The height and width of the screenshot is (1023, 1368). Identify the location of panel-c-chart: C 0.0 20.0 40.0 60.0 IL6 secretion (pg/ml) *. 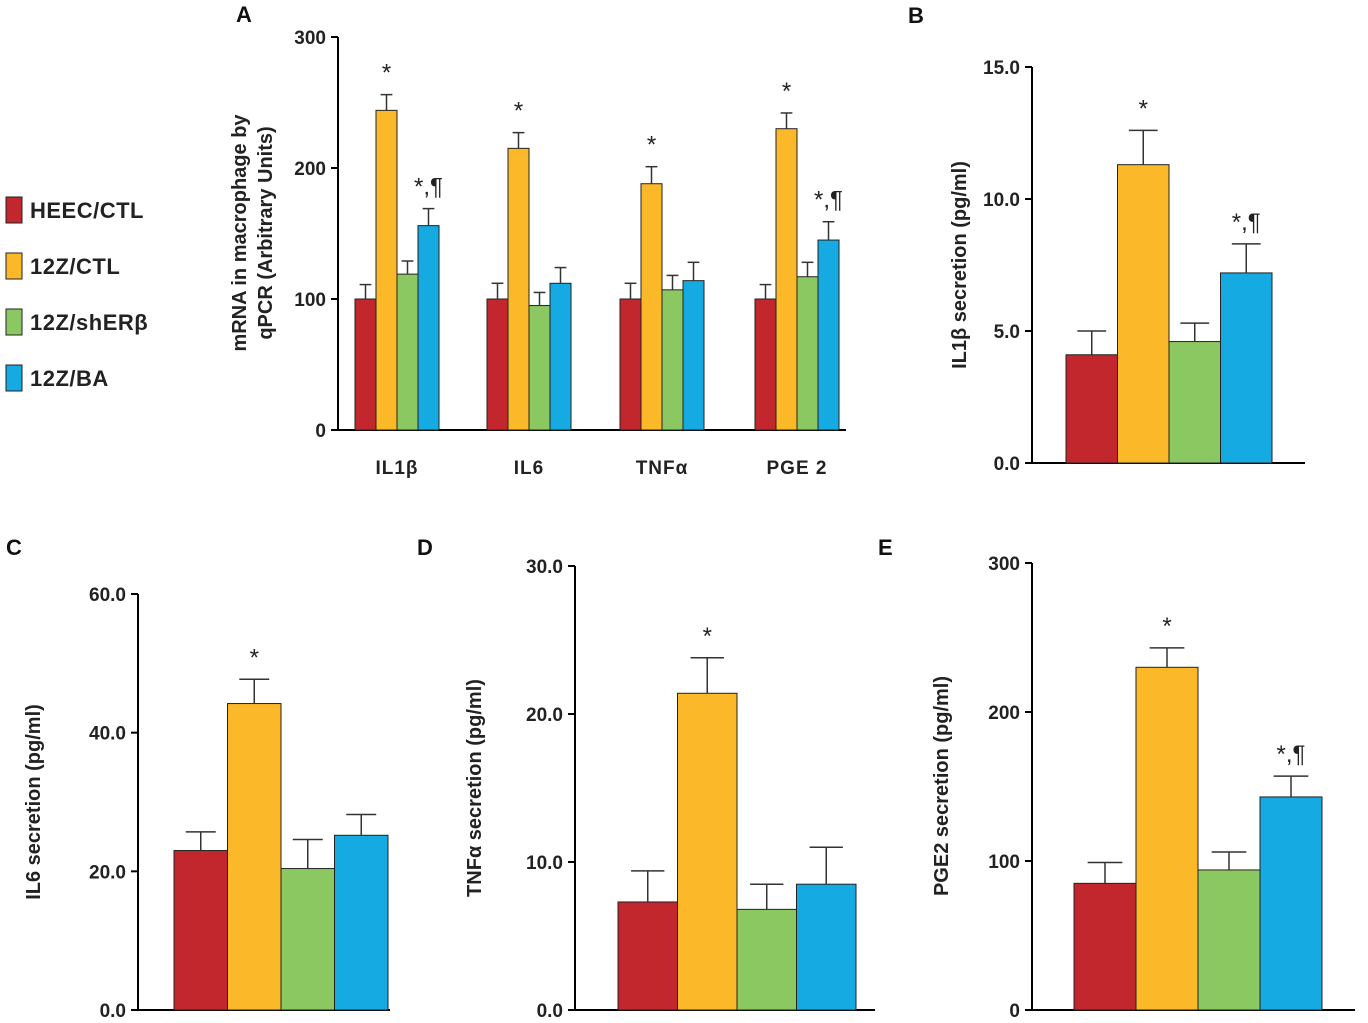
(198, 778).